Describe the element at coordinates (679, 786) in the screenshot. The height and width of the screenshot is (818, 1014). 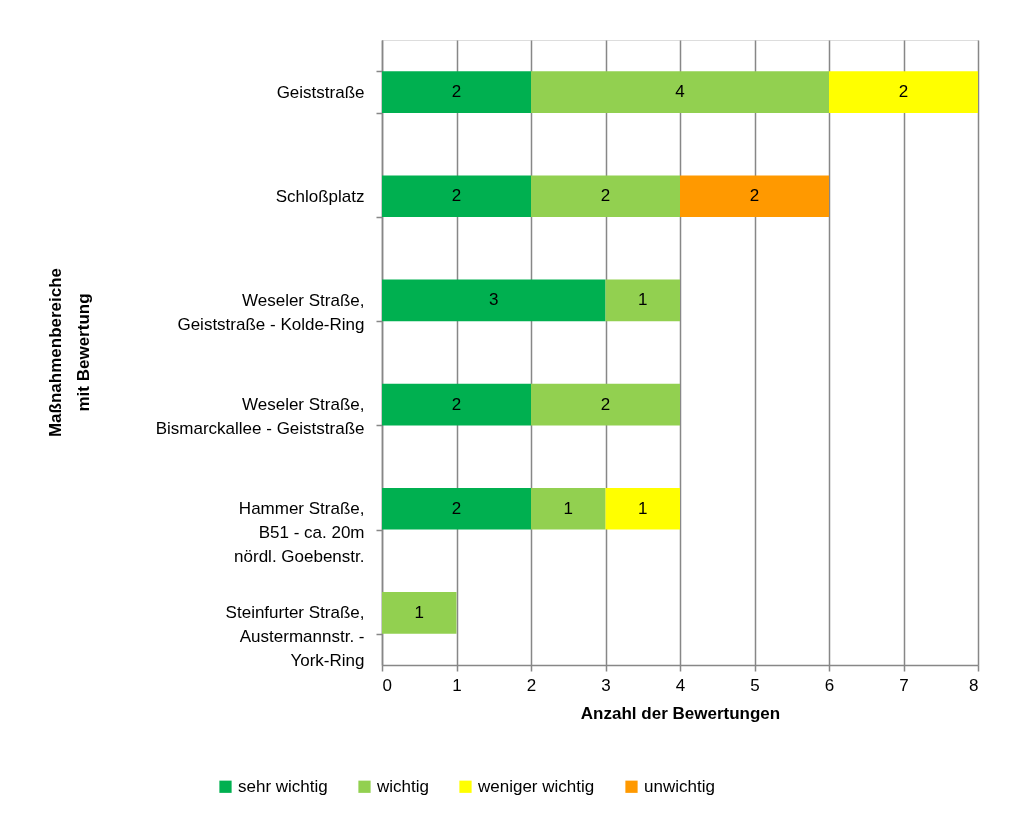
I see `legend-label: unwichtig` at that location.